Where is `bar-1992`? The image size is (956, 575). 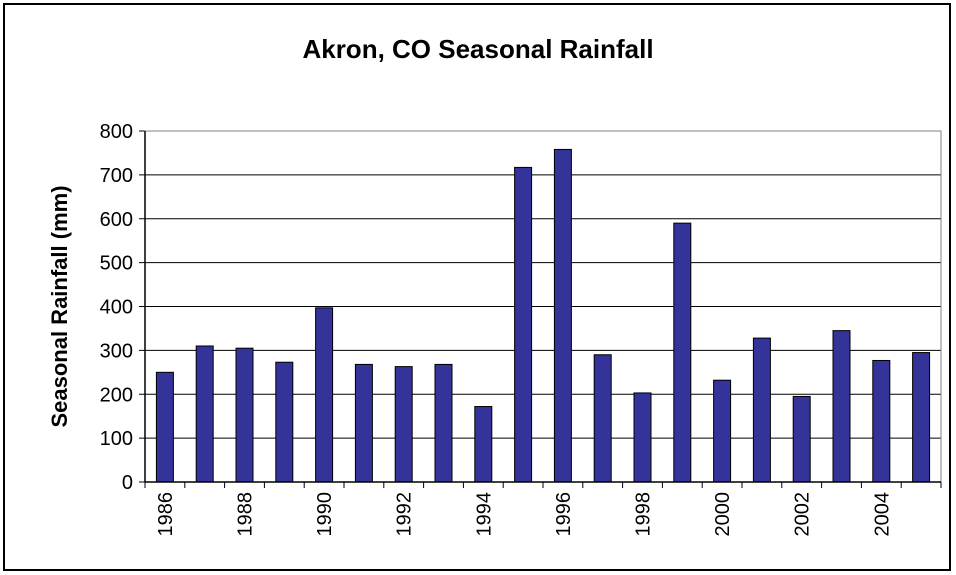
bar-1992 is located at coordinates (403, 424).